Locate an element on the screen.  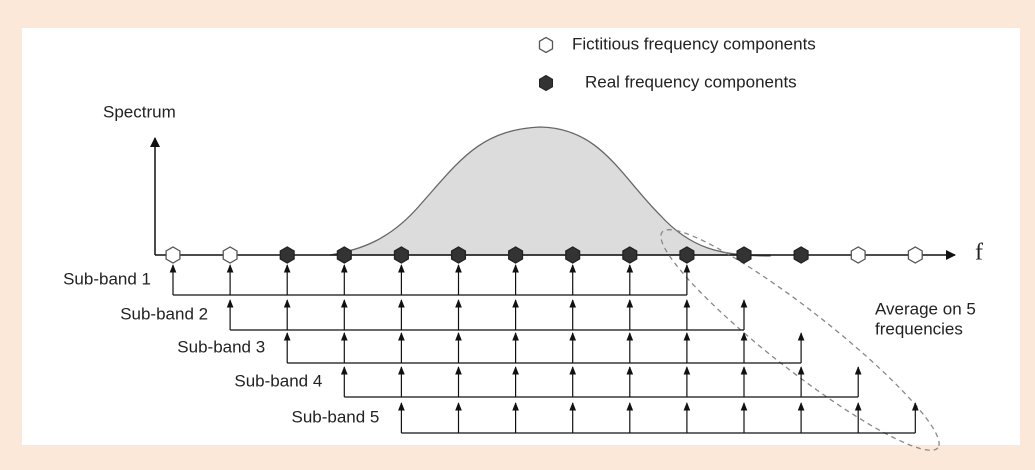
subband-label: Sub-band 5 is located at coordinates (335, 416).